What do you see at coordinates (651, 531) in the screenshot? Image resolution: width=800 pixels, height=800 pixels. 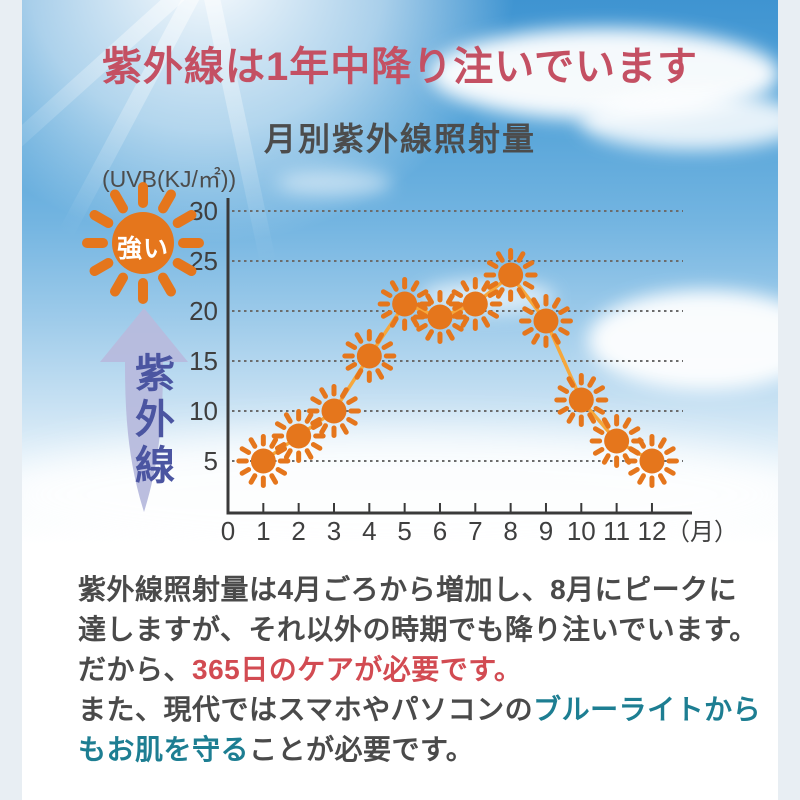 I see `x-tick-label: 12` at bounding box center [651, 531].